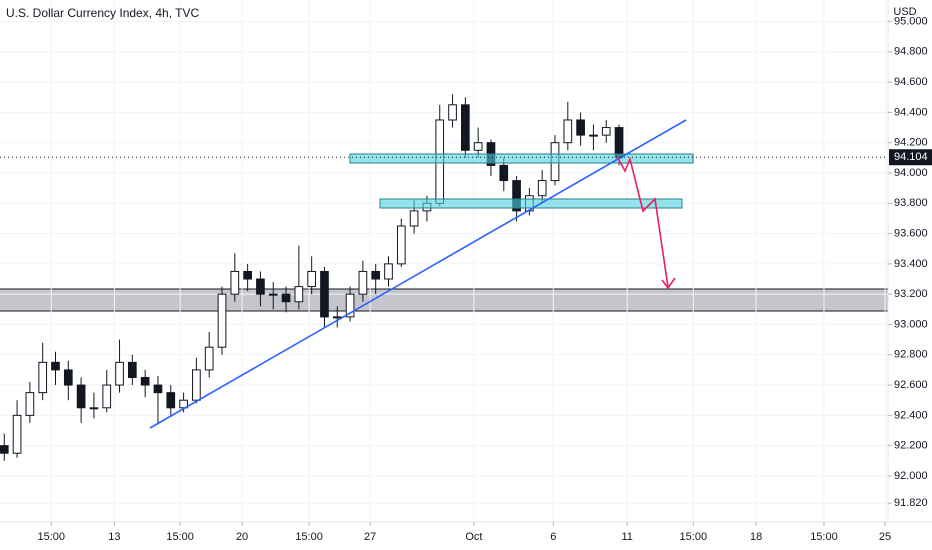  What do you see at coordinates (911, 203) in the screenshot?
I see `y-tick-label: 93.800` at bounding box center [911, 203].